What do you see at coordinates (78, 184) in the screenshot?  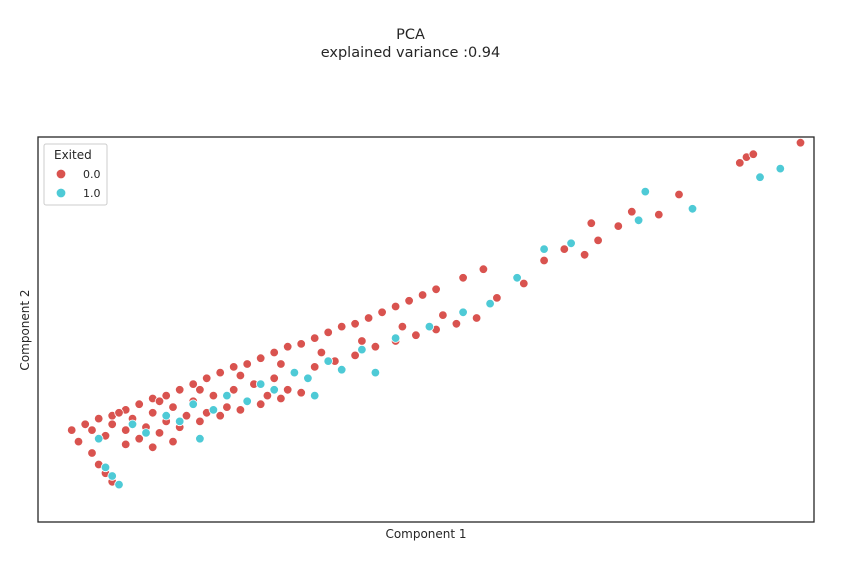 I see `legend-entries: 0.01.0` at bounding box center [78, 184].